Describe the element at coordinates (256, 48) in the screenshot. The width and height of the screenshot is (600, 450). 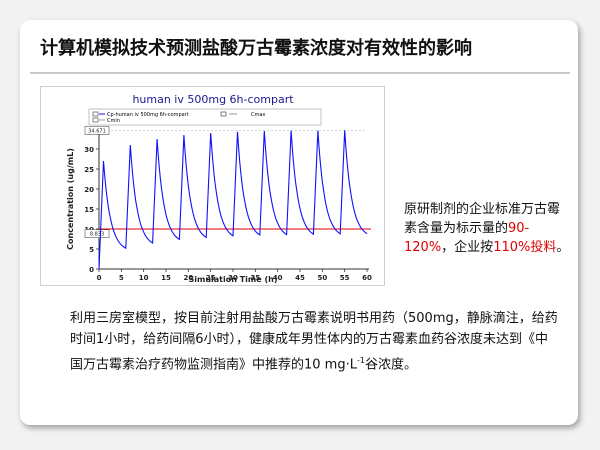
I see `slide-title: 计算机模拟技术预测盐酸万古霉素浓度对有效性的影响` at that location.